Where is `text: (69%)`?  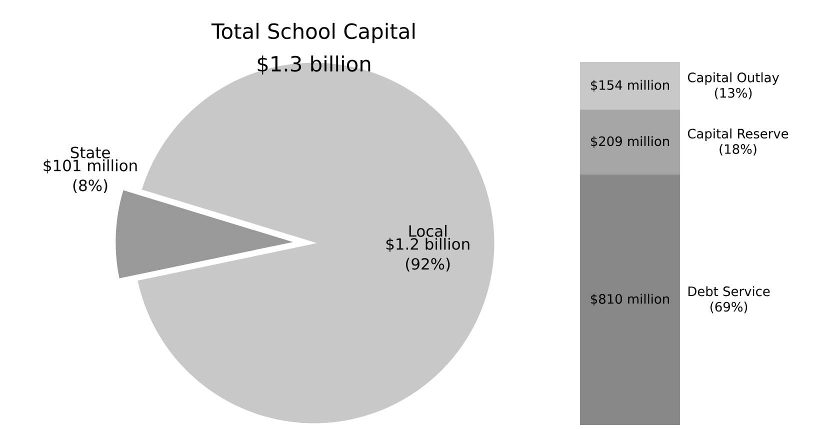
text: (69%) is located at coordinates (729, 308).